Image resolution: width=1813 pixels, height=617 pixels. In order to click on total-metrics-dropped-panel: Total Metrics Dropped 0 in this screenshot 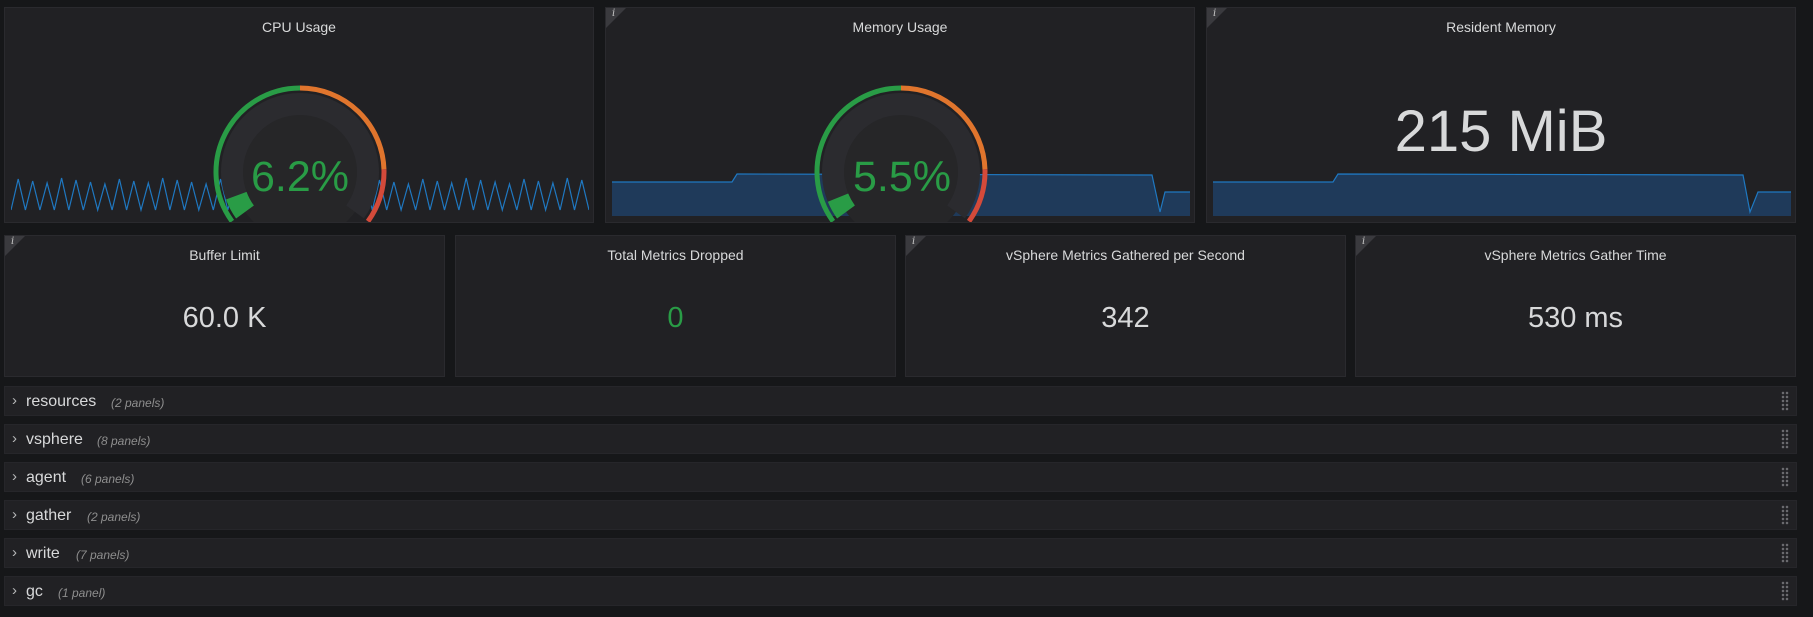, I will do `click(675, 306)`.